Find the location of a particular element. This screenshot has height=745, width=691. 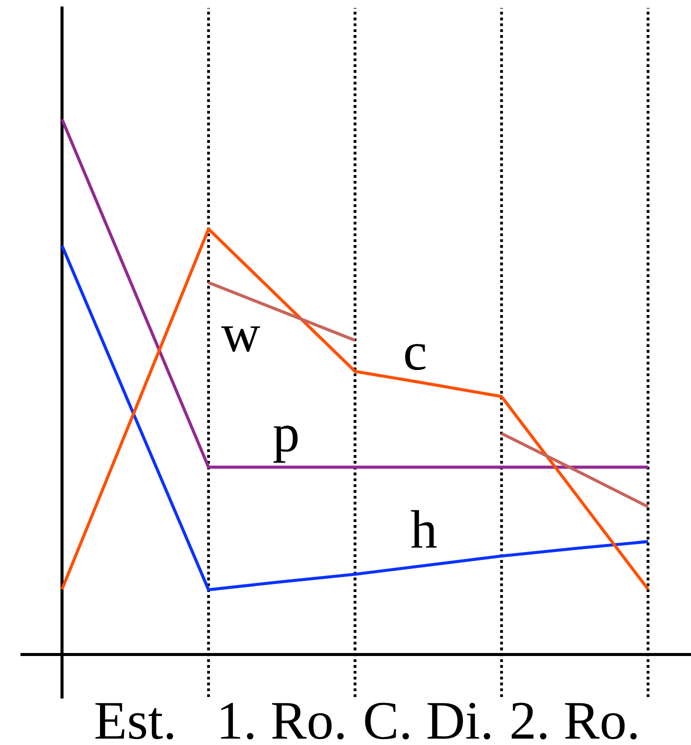

series-label: p is located at coordinates (286, 444).